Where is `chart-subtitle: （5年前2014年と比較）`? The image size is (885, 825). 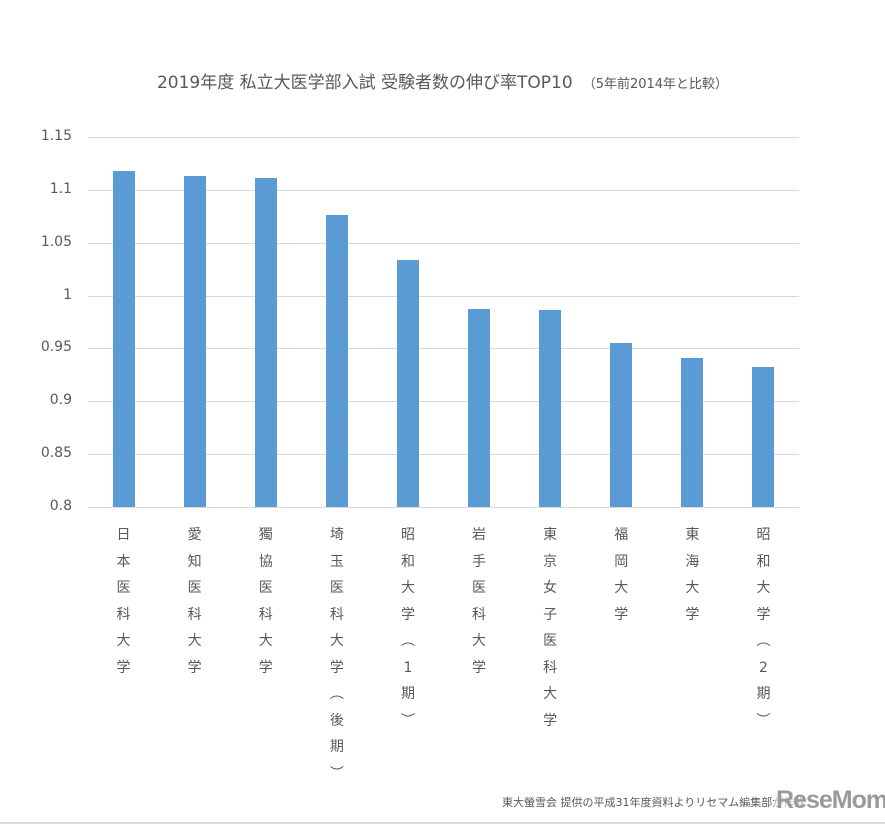
chart-subtitle: （5年前2014年と比較） is located at coordinates (655, 84).